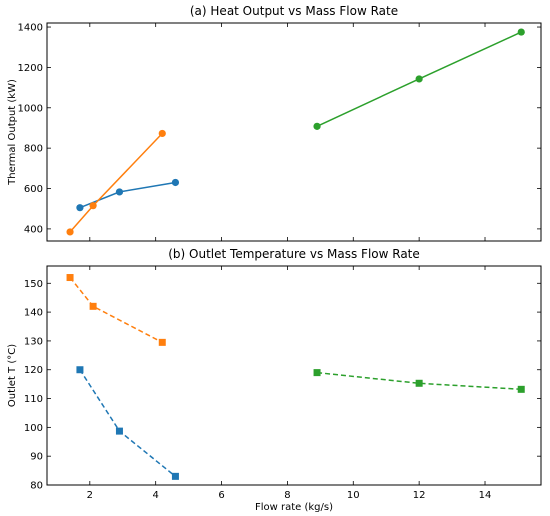  What do you see at coordinates (36, 457) in the screenshot?
I see `y-tick-label: 90` at bounding box center [36, 457].